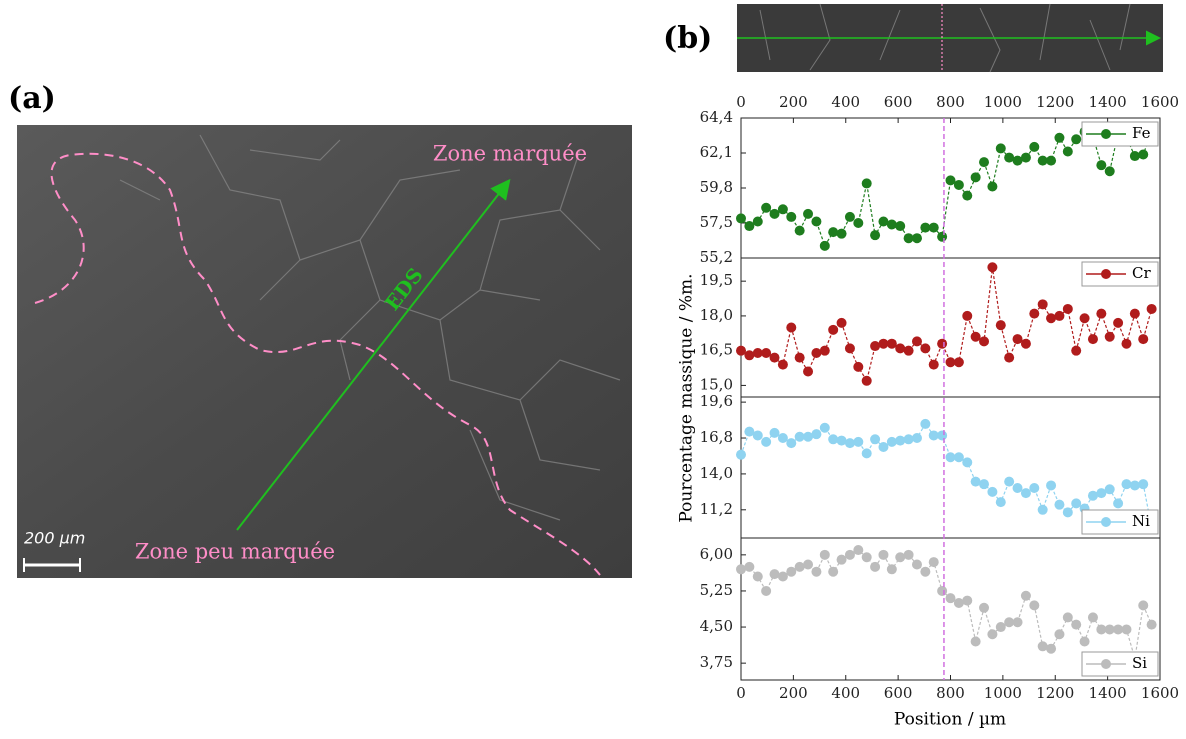  What do you see at coordinates (1055, 102) in the screenshot?
I see `x-tick-label: 1200` at bounding box center [1055, 102].